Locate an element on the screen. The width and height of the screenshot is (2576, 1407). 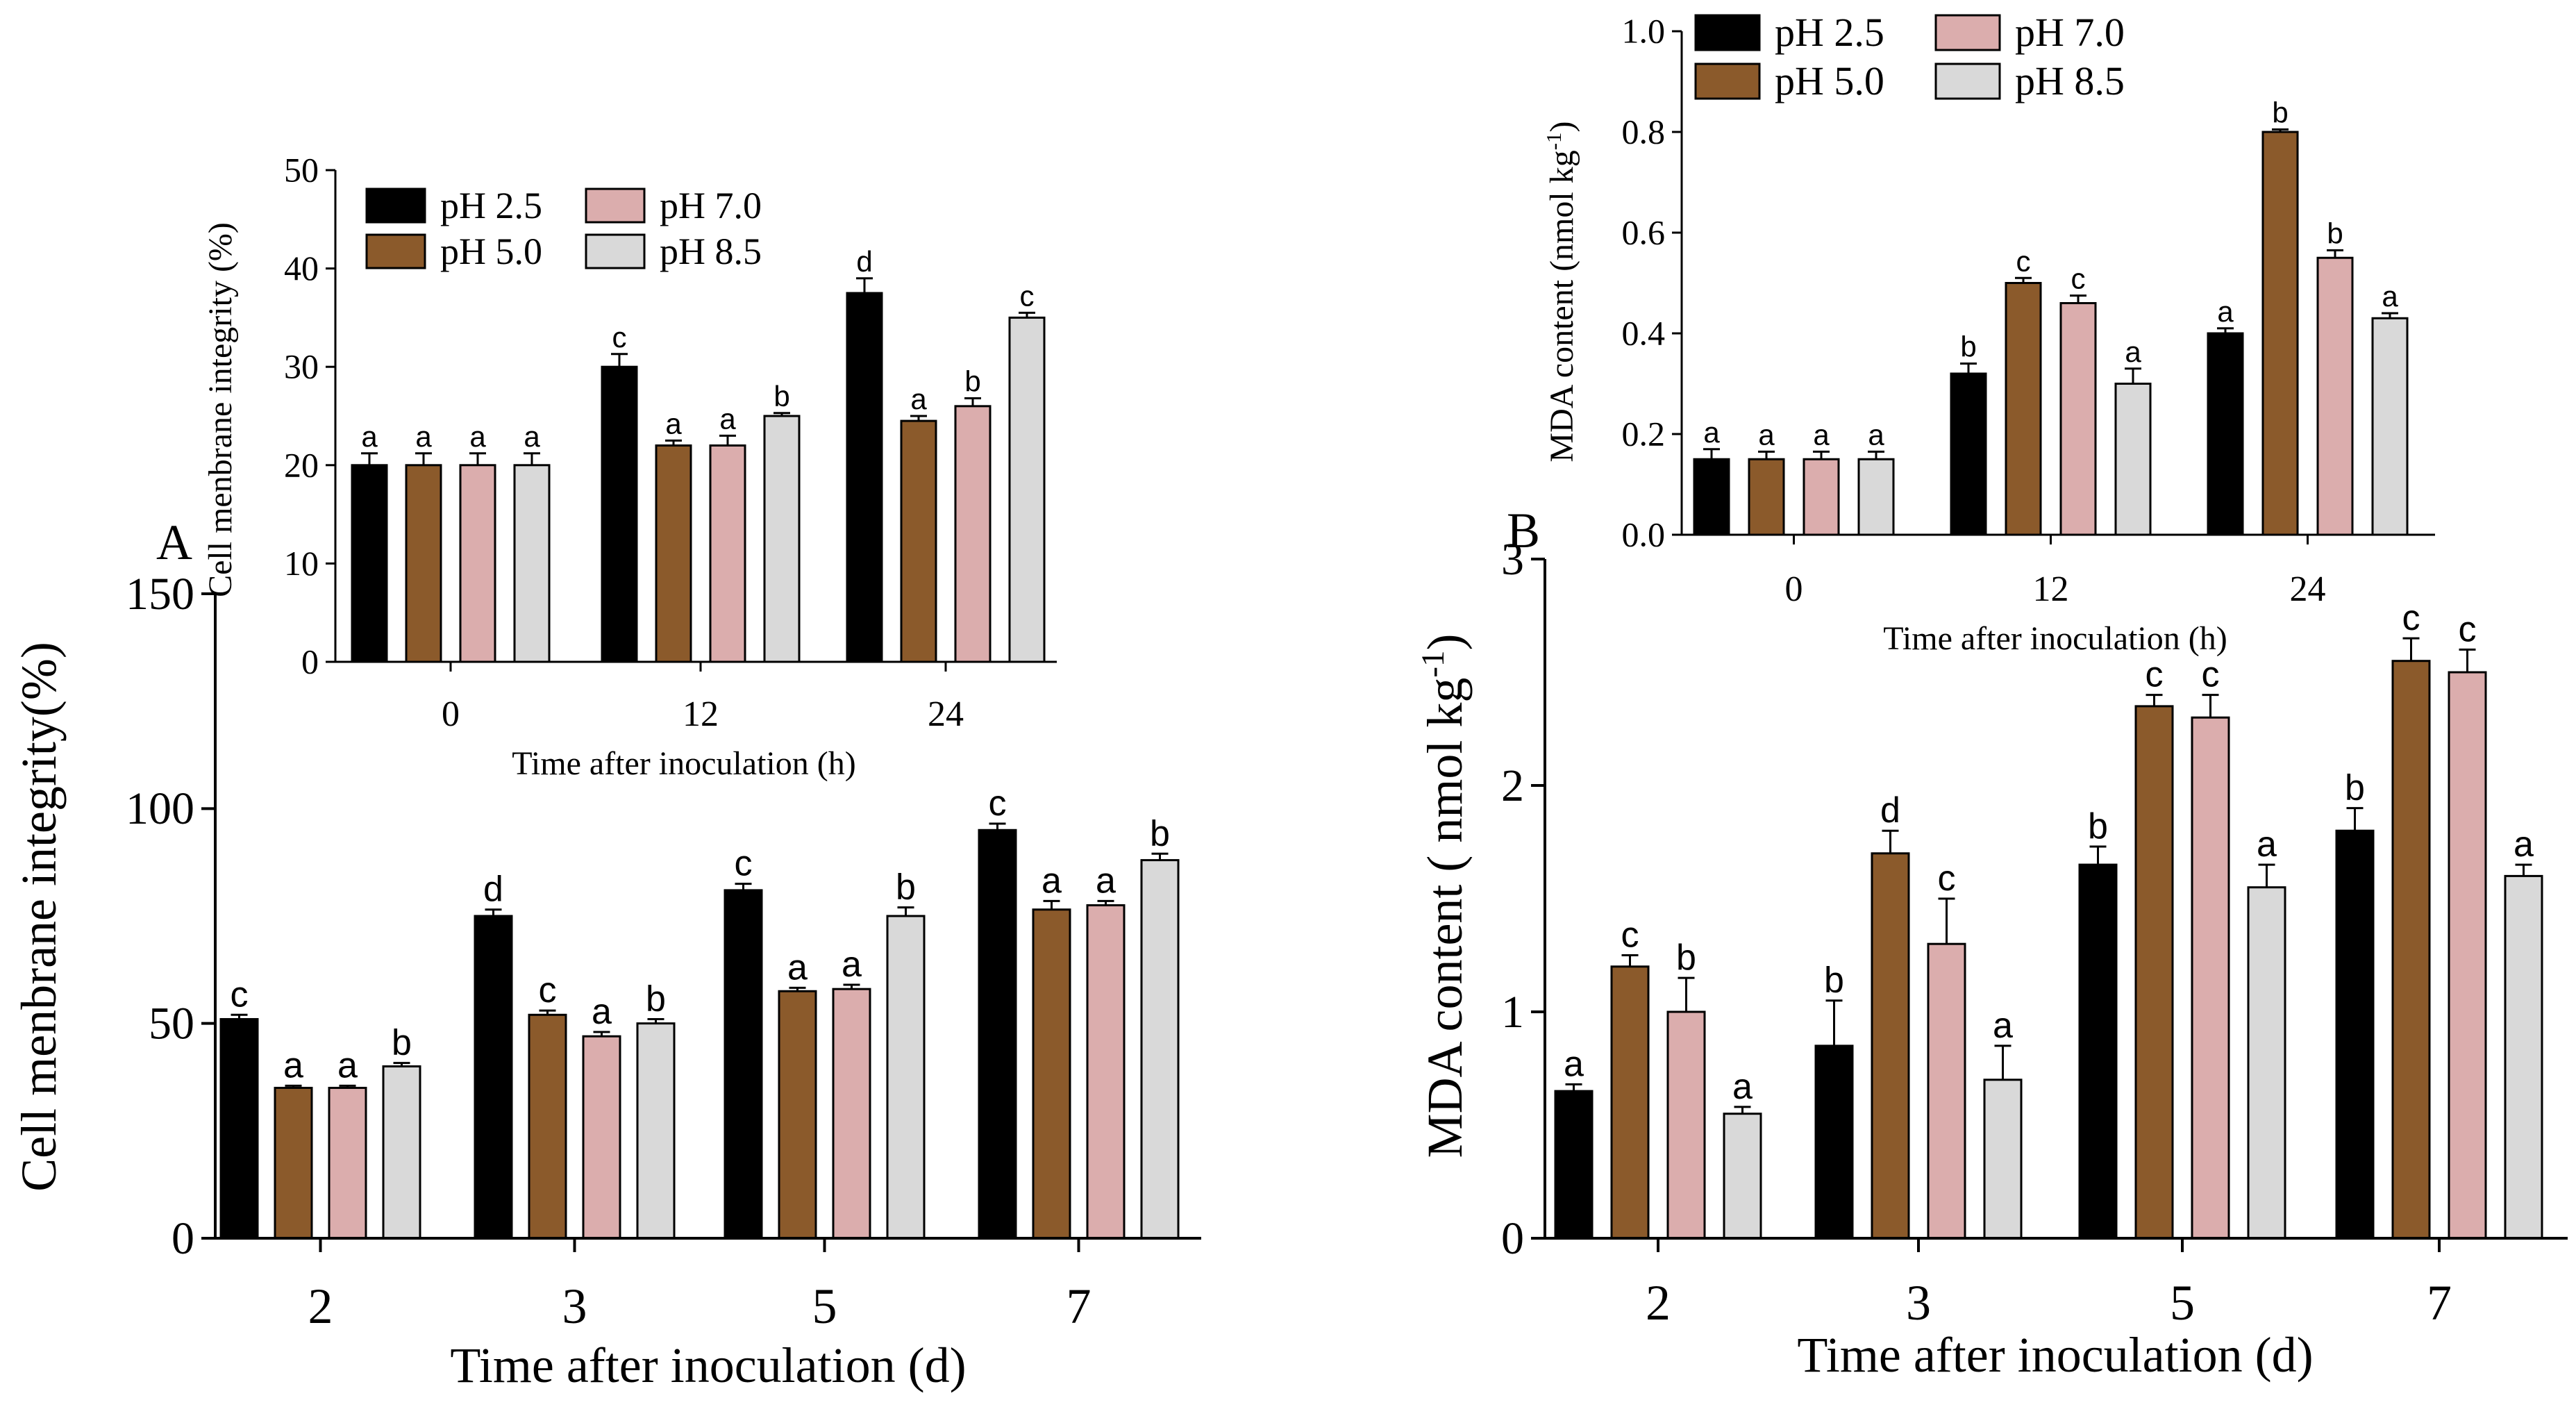
y-tick-label: 3 is located at coordinates (1512, 559).